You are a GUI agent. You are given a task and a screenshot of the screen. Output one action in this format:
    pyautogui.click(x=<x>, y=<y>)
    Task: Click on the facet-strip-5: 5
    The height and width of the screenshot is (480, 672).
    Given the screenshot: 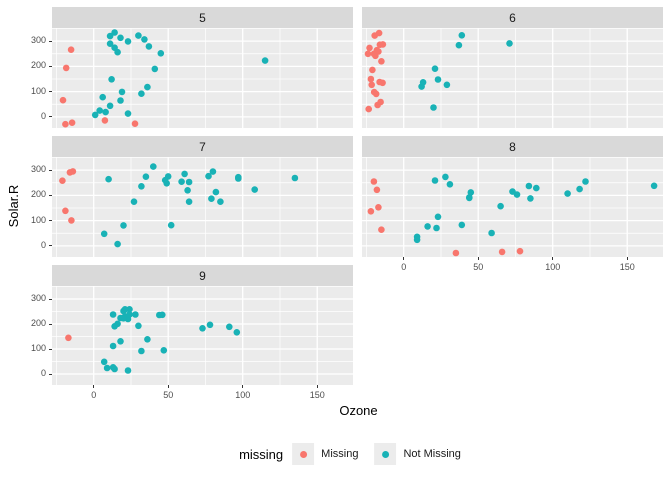 What is the action you would take?
    pyautogui.click(x=202, y=17)
    